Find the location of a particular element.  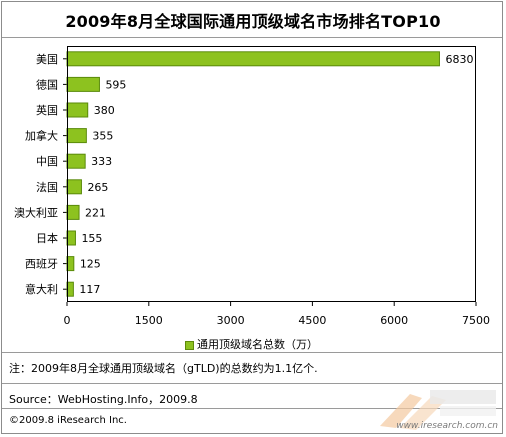

value-label: 155 is located at coordinates (91, 238).